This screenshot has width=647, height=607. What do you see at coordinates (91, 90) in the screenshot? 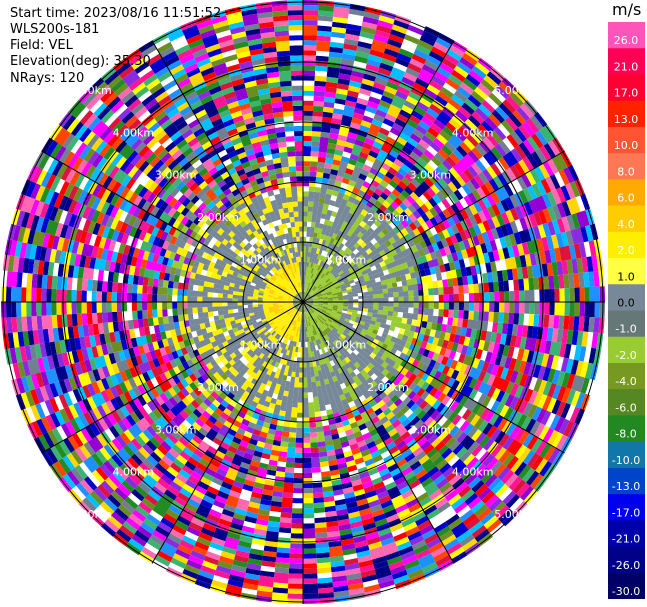
I see `range-ring-label: 5.00km` at bounding box center [91, 90].